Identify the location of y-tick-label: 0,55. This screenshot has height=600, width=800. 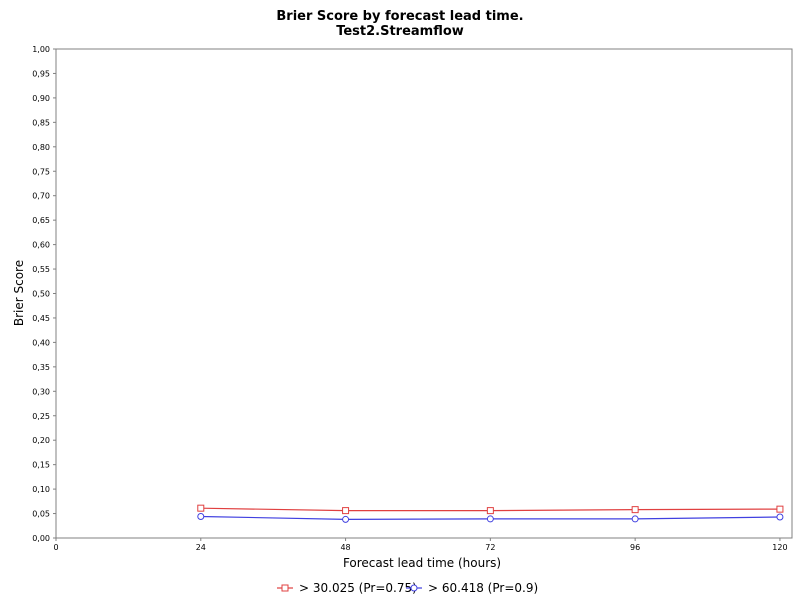
(41, 269).